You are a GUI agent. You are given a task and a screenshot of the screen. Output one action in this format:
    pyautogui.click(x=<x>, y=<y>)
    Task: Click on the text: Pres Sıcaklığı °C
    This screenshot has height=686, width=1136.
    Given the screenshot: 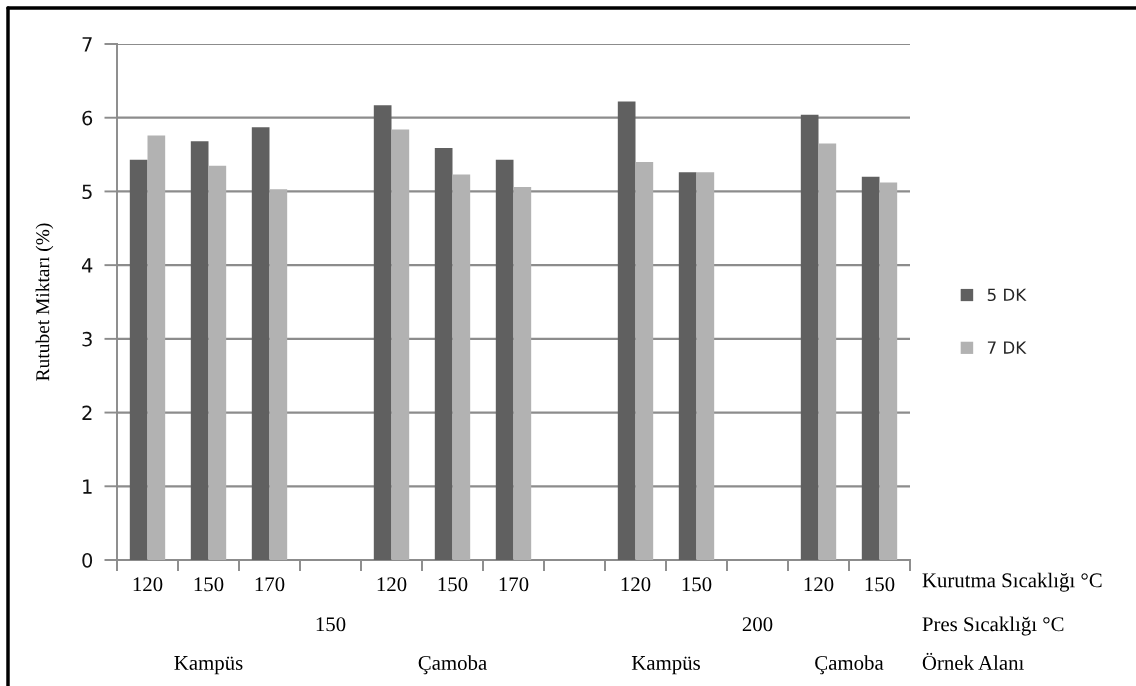 What is the action you would take?
    pyautogui.click(x=993, y=626)
    